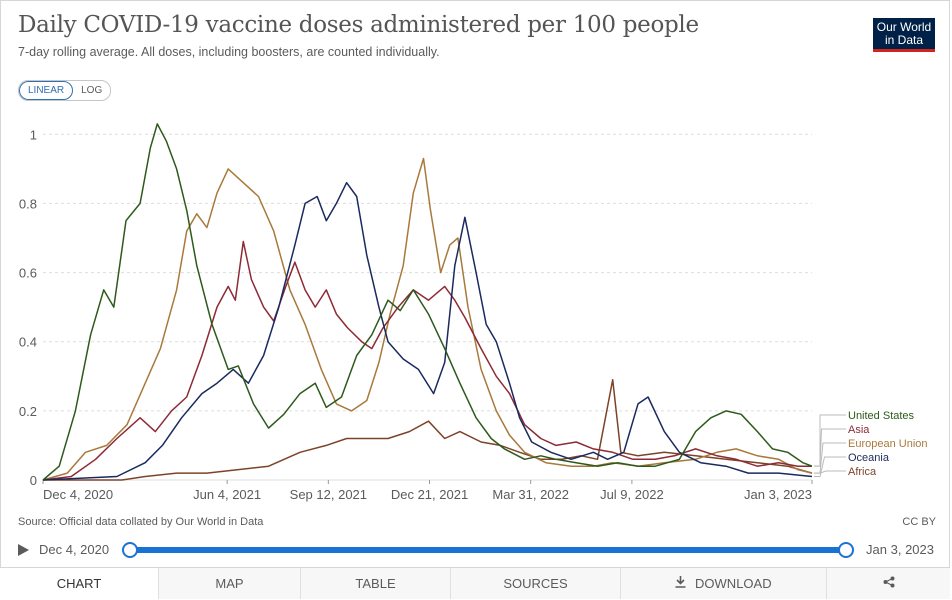  I want to click on tab-map-label: MAP, so click(229, 583).